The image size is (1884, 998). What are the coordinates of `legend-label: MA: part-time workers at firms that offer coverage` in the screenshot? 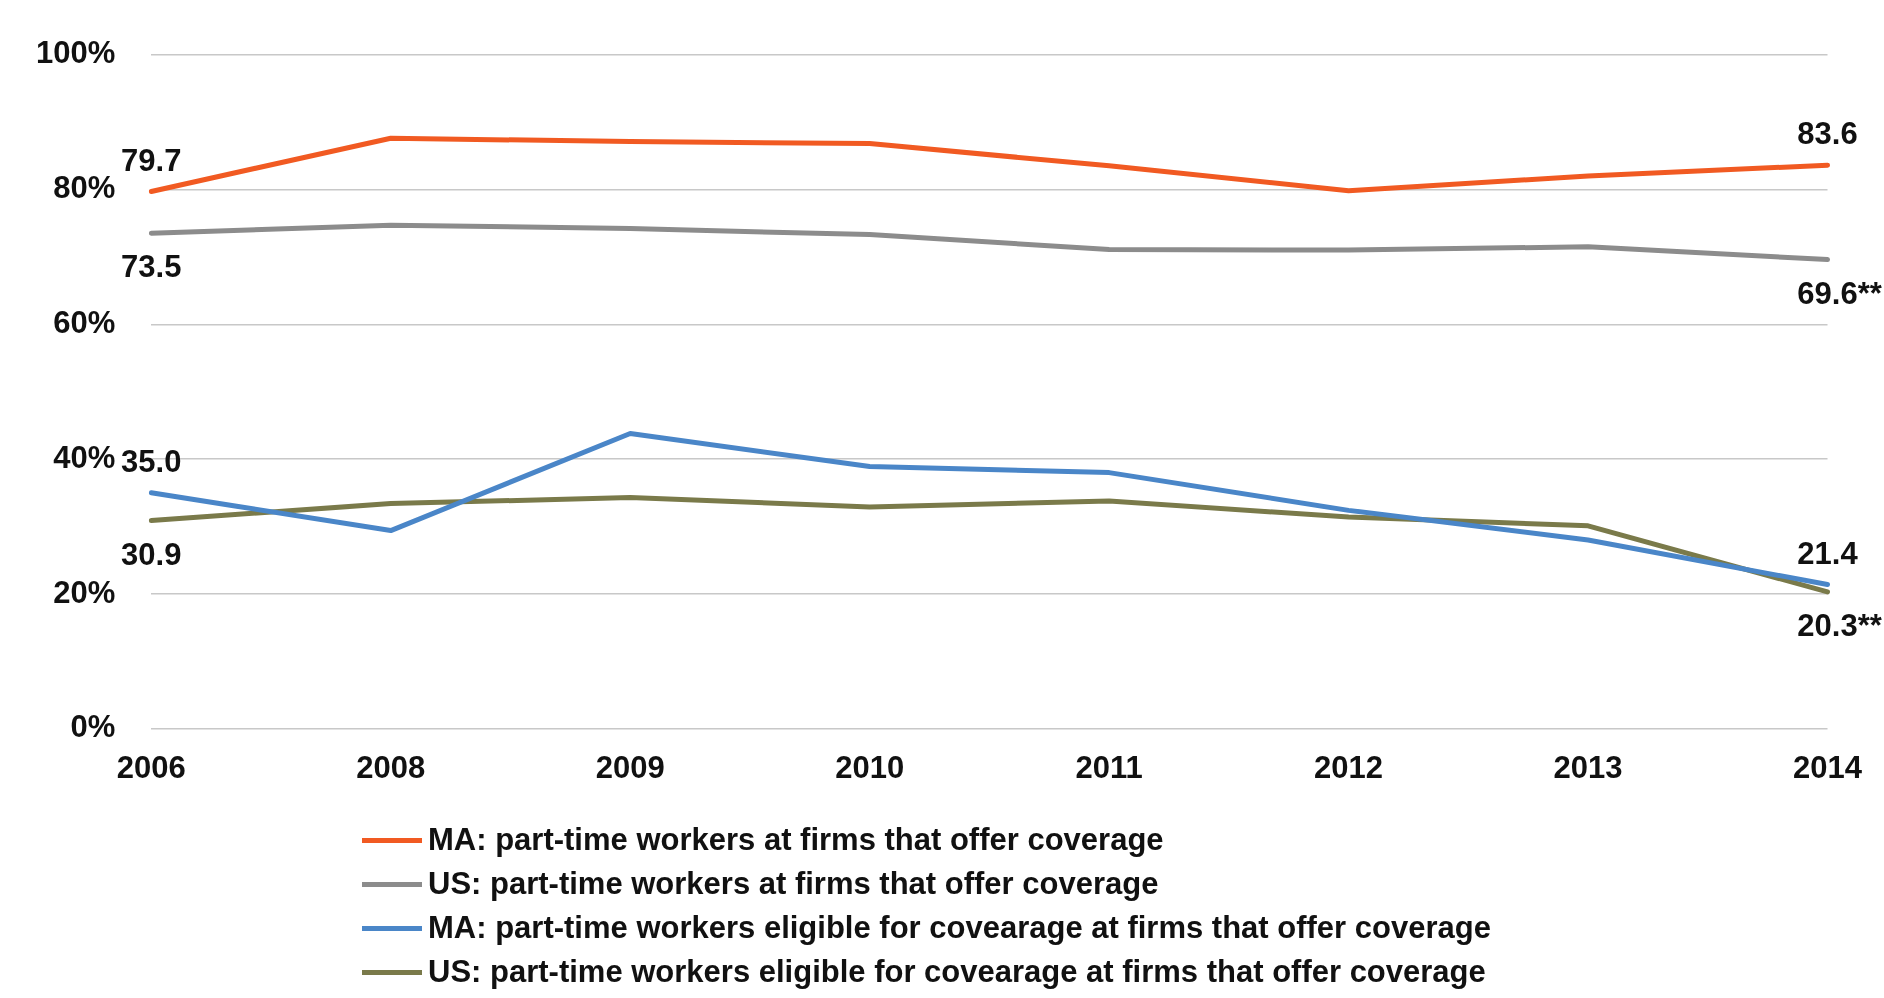 It's located at (796, 840).